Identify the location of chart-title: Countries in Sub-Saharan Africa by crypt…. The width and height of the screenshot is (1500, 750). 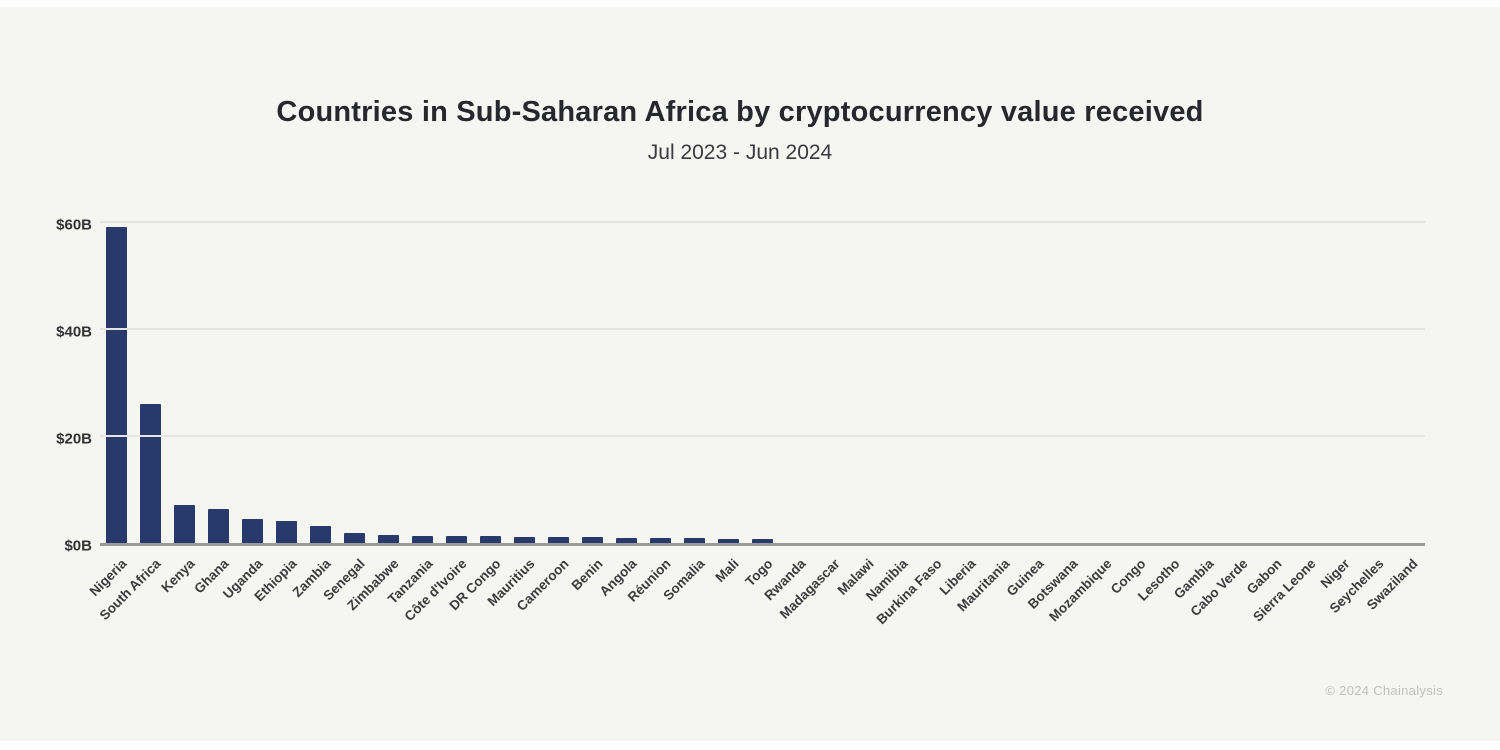
(740, 112).